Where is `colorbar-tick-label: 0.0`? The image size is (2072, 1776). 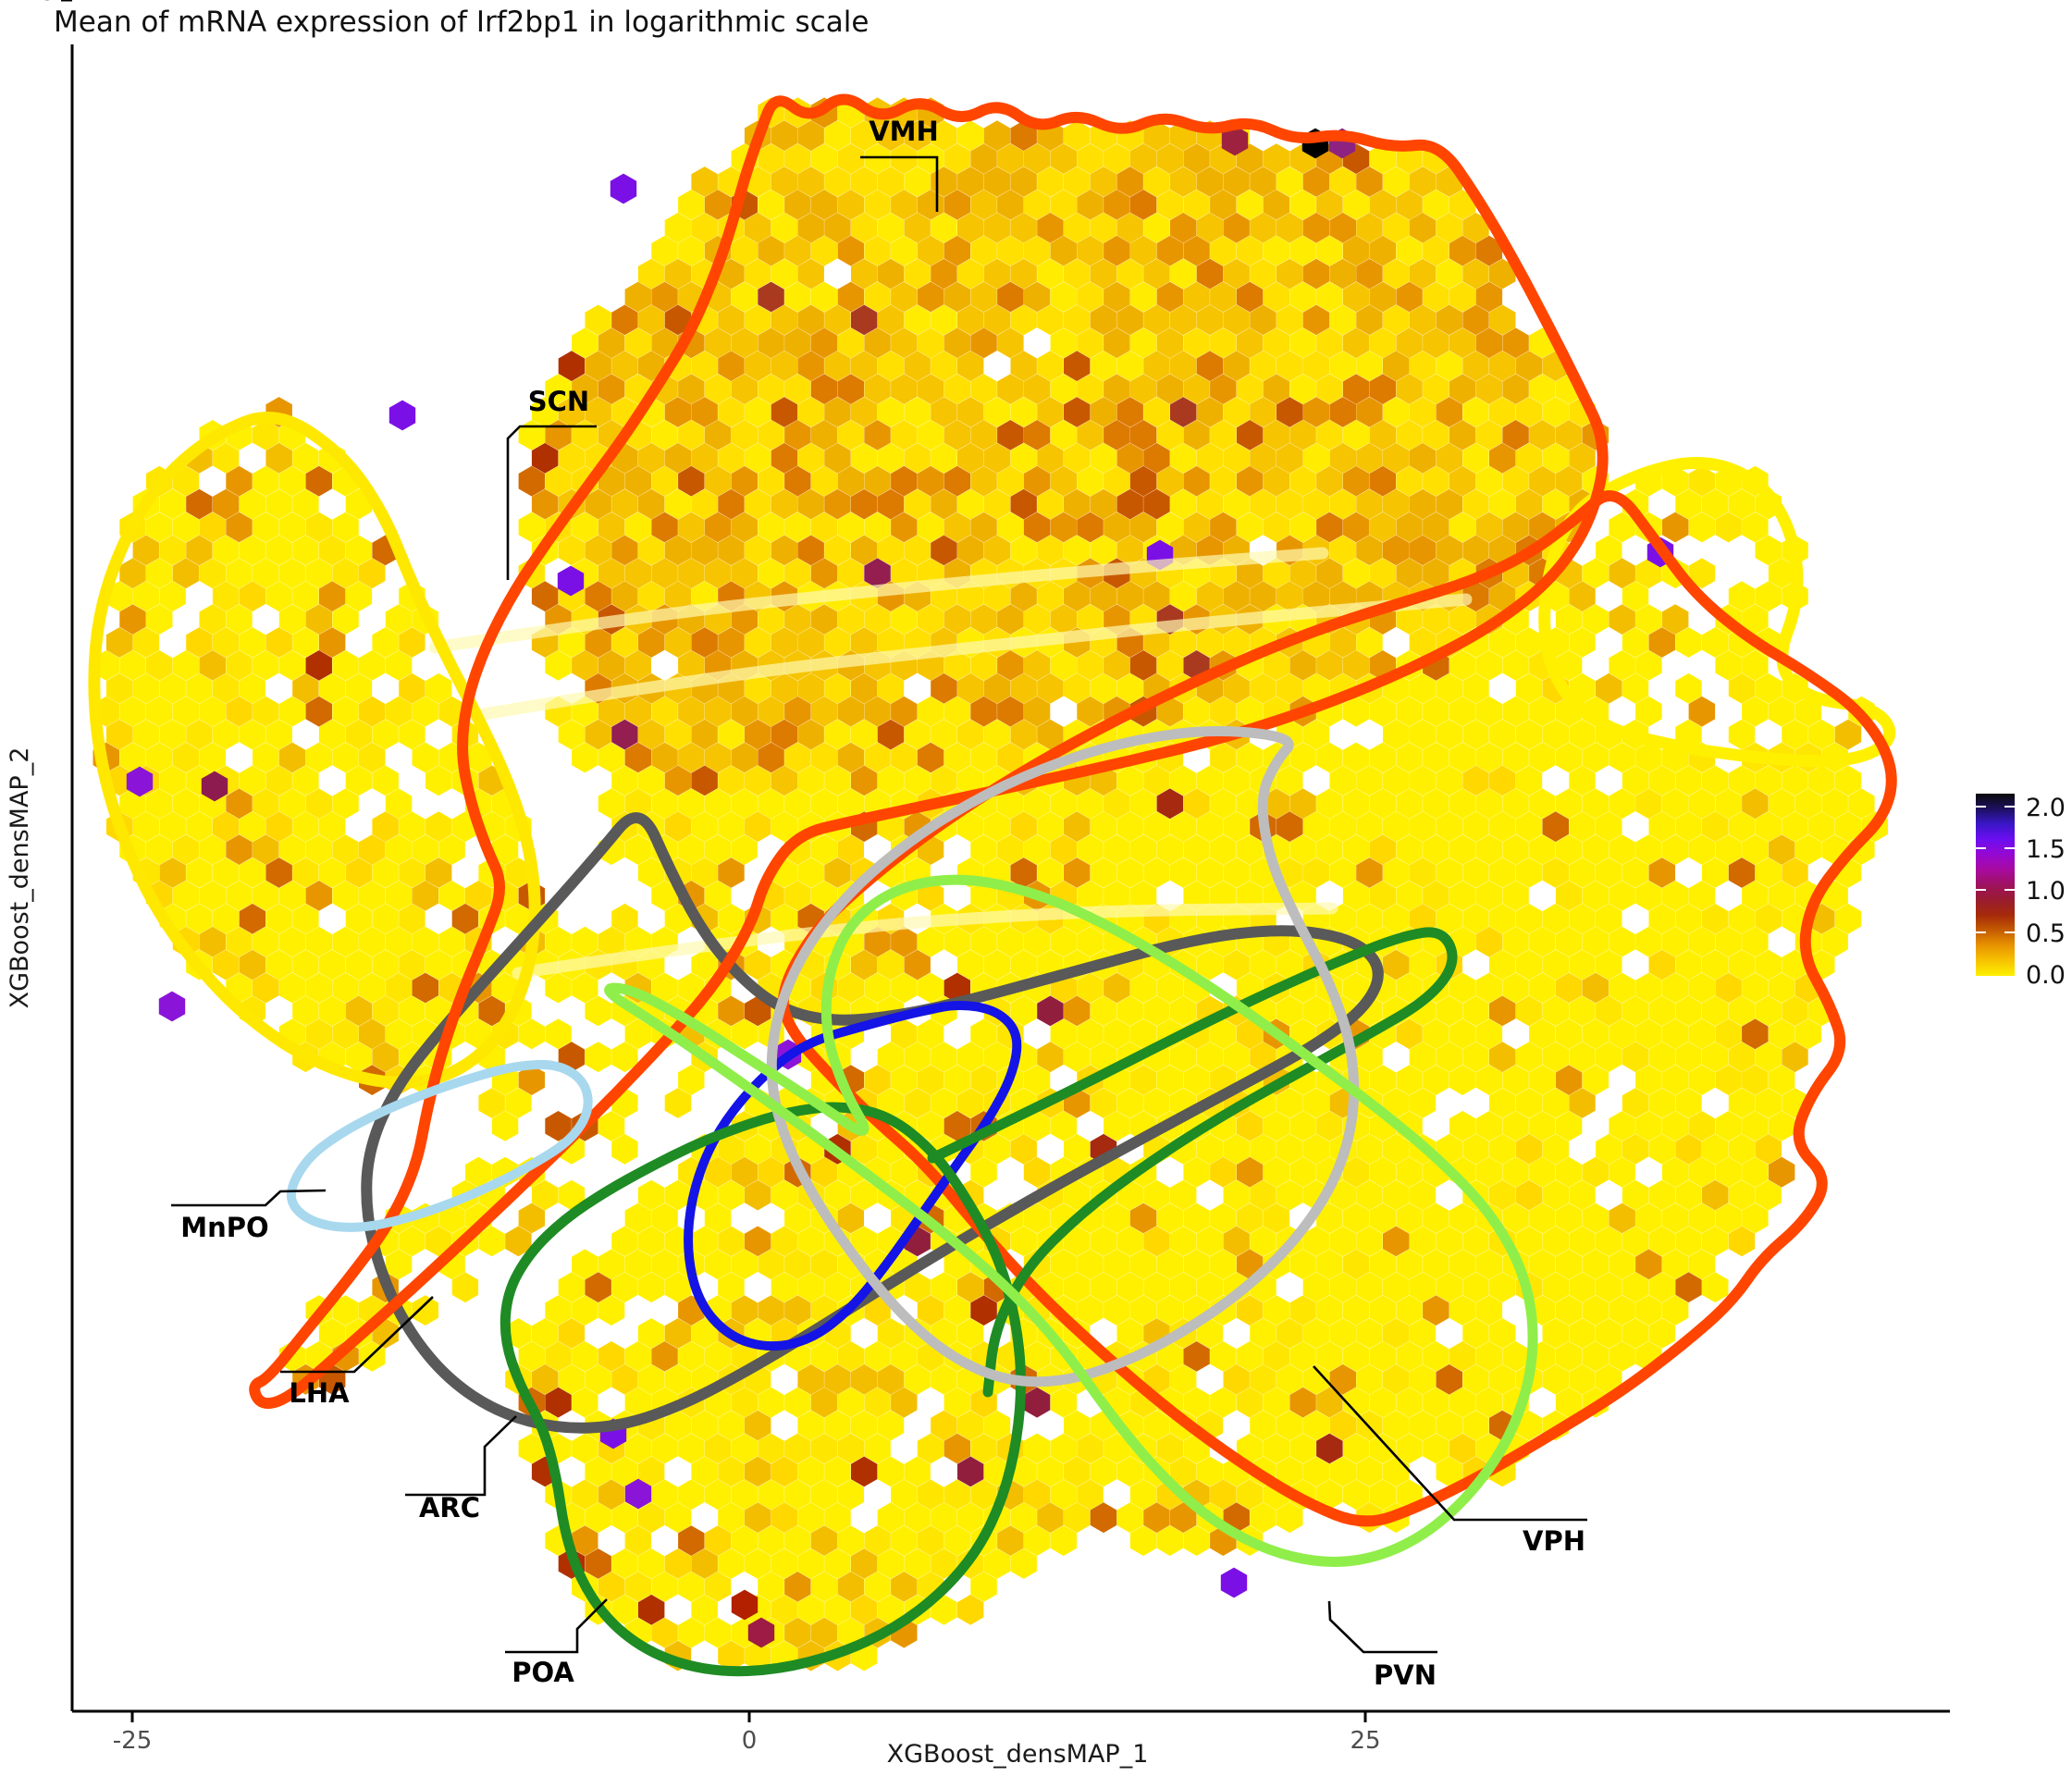 colorbar-tick-label: 0.0 is located at coordinates (2046, 975).